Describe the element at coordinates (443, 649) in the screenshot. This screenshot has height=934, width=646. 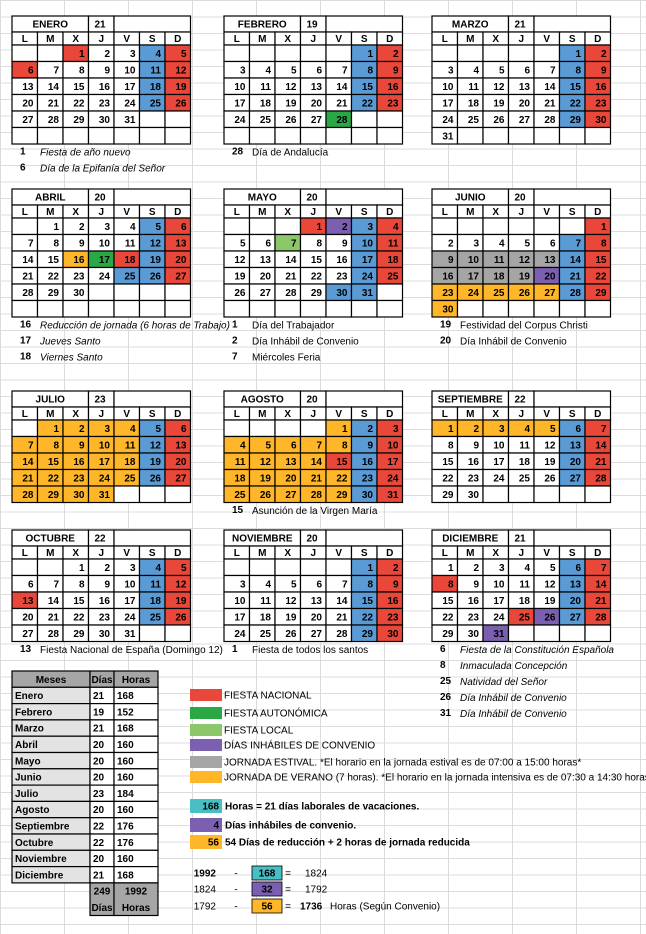
I see `note-day: 6` at that location.